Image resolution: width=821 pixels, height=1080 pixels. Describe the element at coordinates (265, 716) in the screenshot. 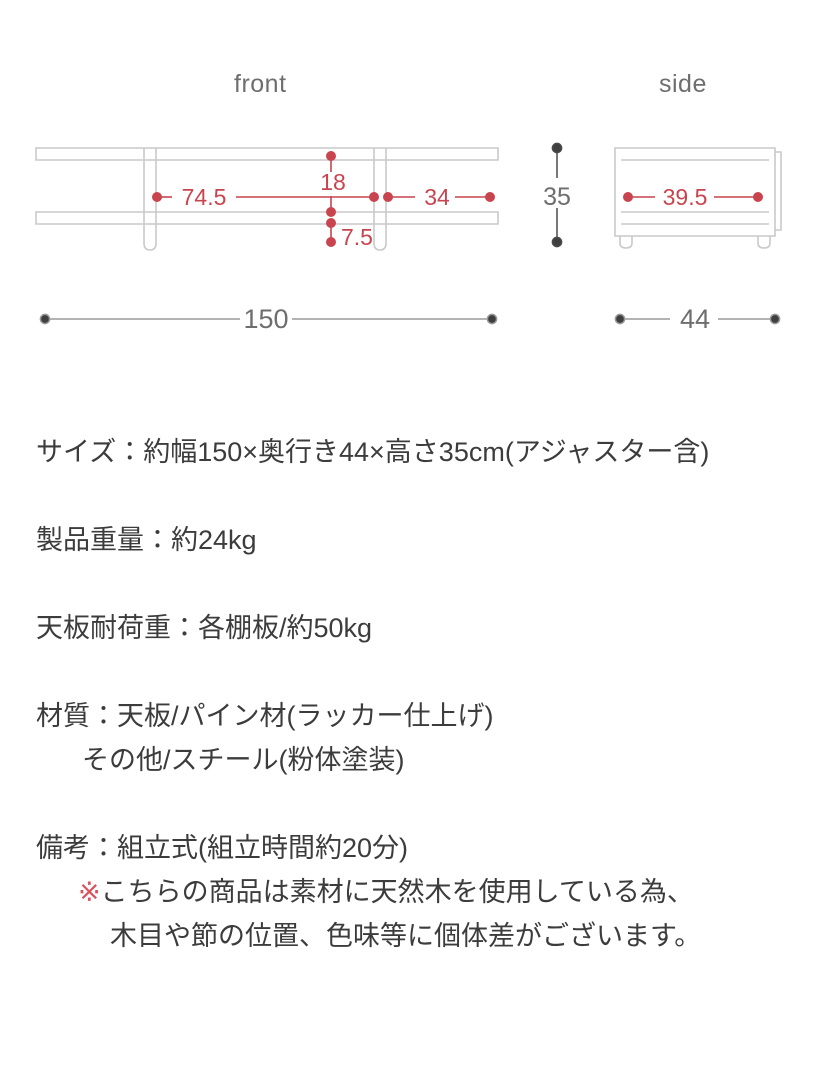

I see `spec-material-primary: 材質：天板/パイン材(ラッカー仕上げ)` at that location.